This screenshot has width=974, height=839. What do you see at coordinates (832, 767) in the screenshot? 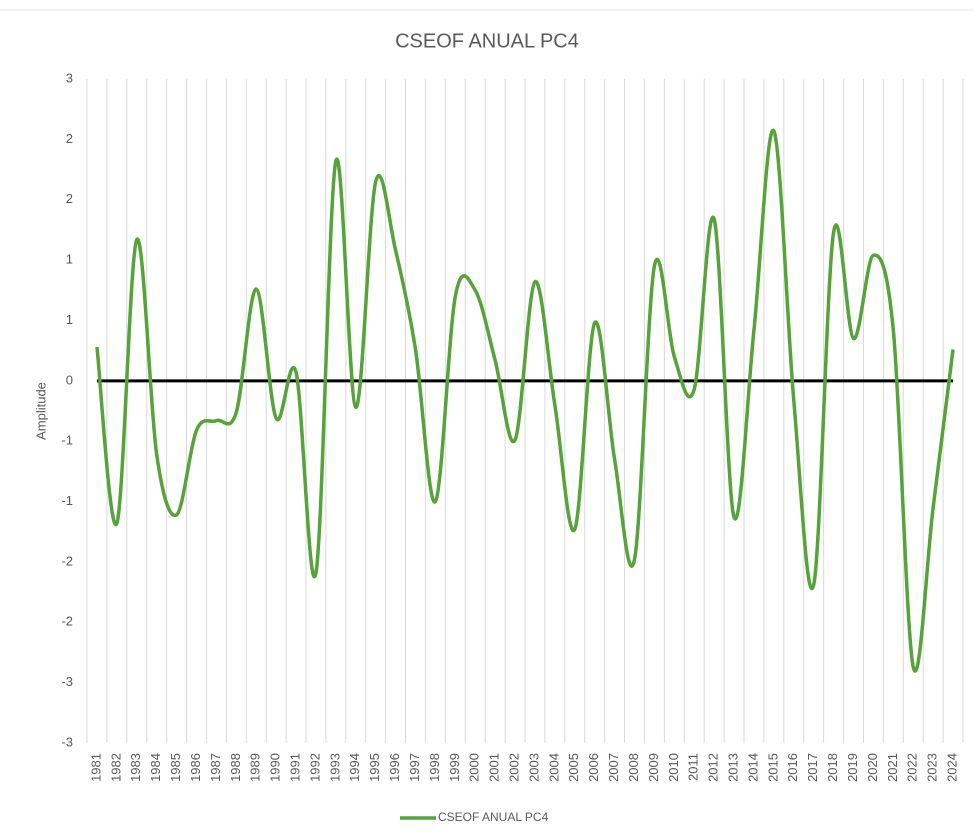
I see `x-tick-label: 2018` at bounding box center [832, 767].